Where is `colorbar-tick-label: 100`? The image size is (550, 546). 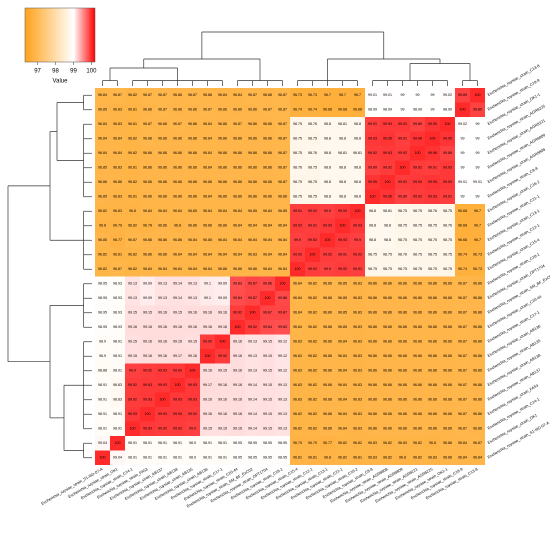
colorbar-tick-label: 100 is located at coordinates (91, 72).